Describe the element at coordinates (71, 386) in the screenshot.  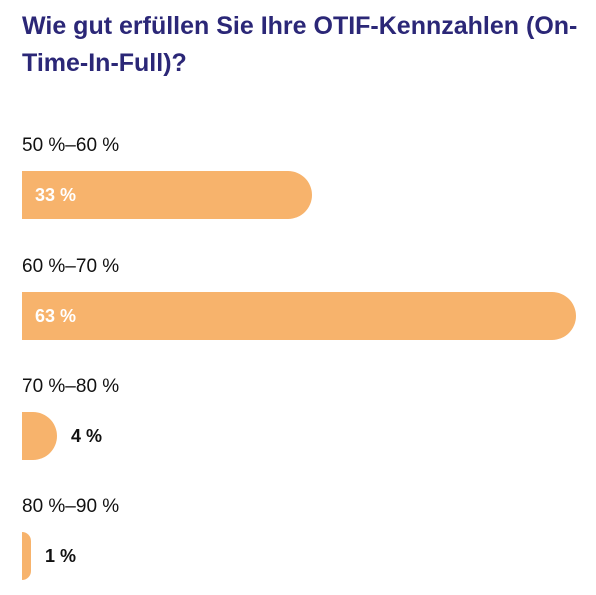
I see `category-label: 70 %–80 %` at that location.